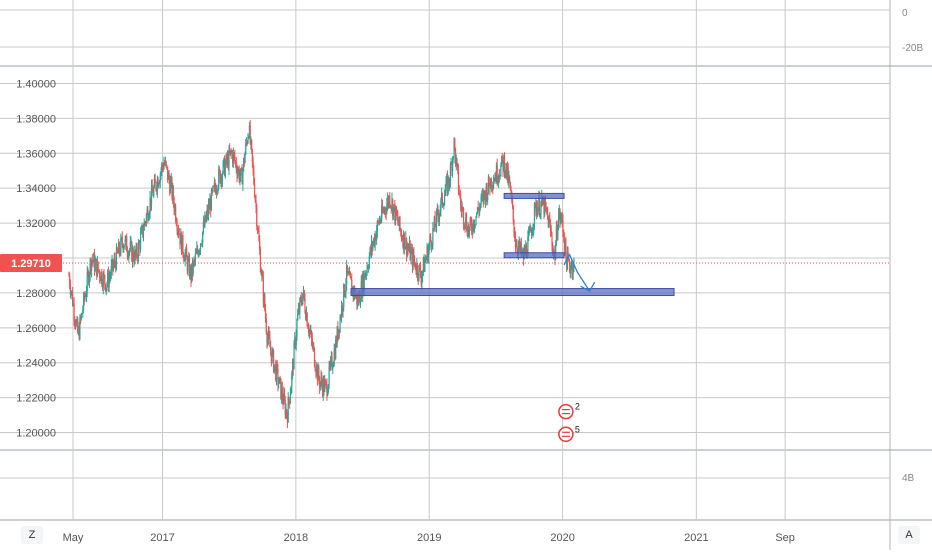 Image resolution: width=932 pixels, height=555 pixels. What do you see at coordinates (569, 433) in the screenshot?
I see `economic-event-marker: 5` at bounding box center [569, 433].